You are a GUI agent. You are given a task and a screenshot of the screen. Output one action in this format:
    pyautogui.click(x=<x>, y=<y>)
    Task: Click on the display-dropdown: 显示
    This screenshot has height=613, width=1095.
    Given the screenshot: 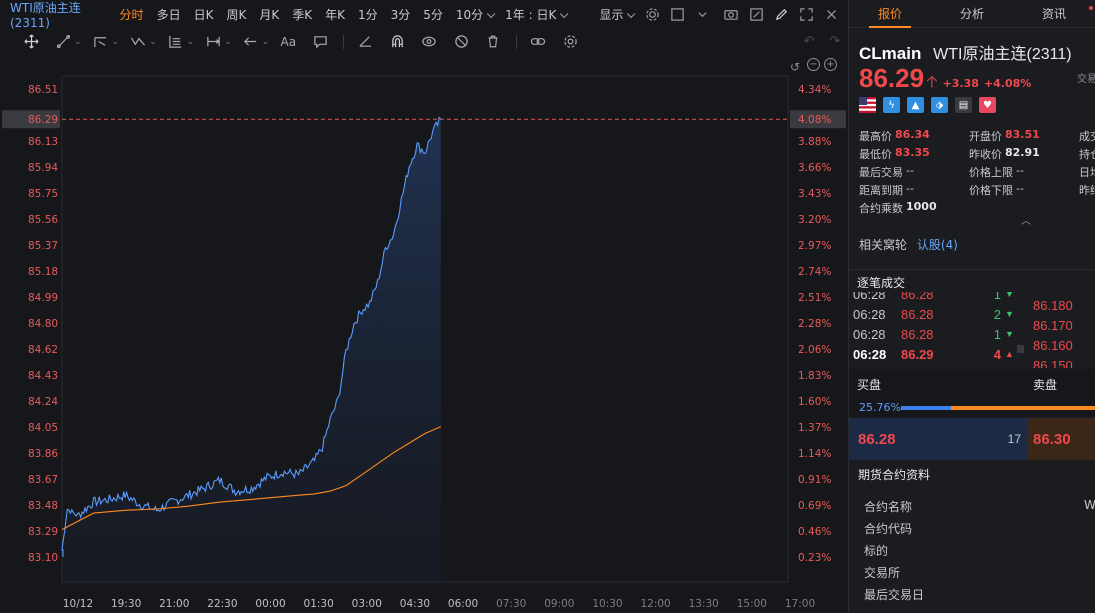 What is the action you would take?
    pyautogui.click(x=615, y=14)
    